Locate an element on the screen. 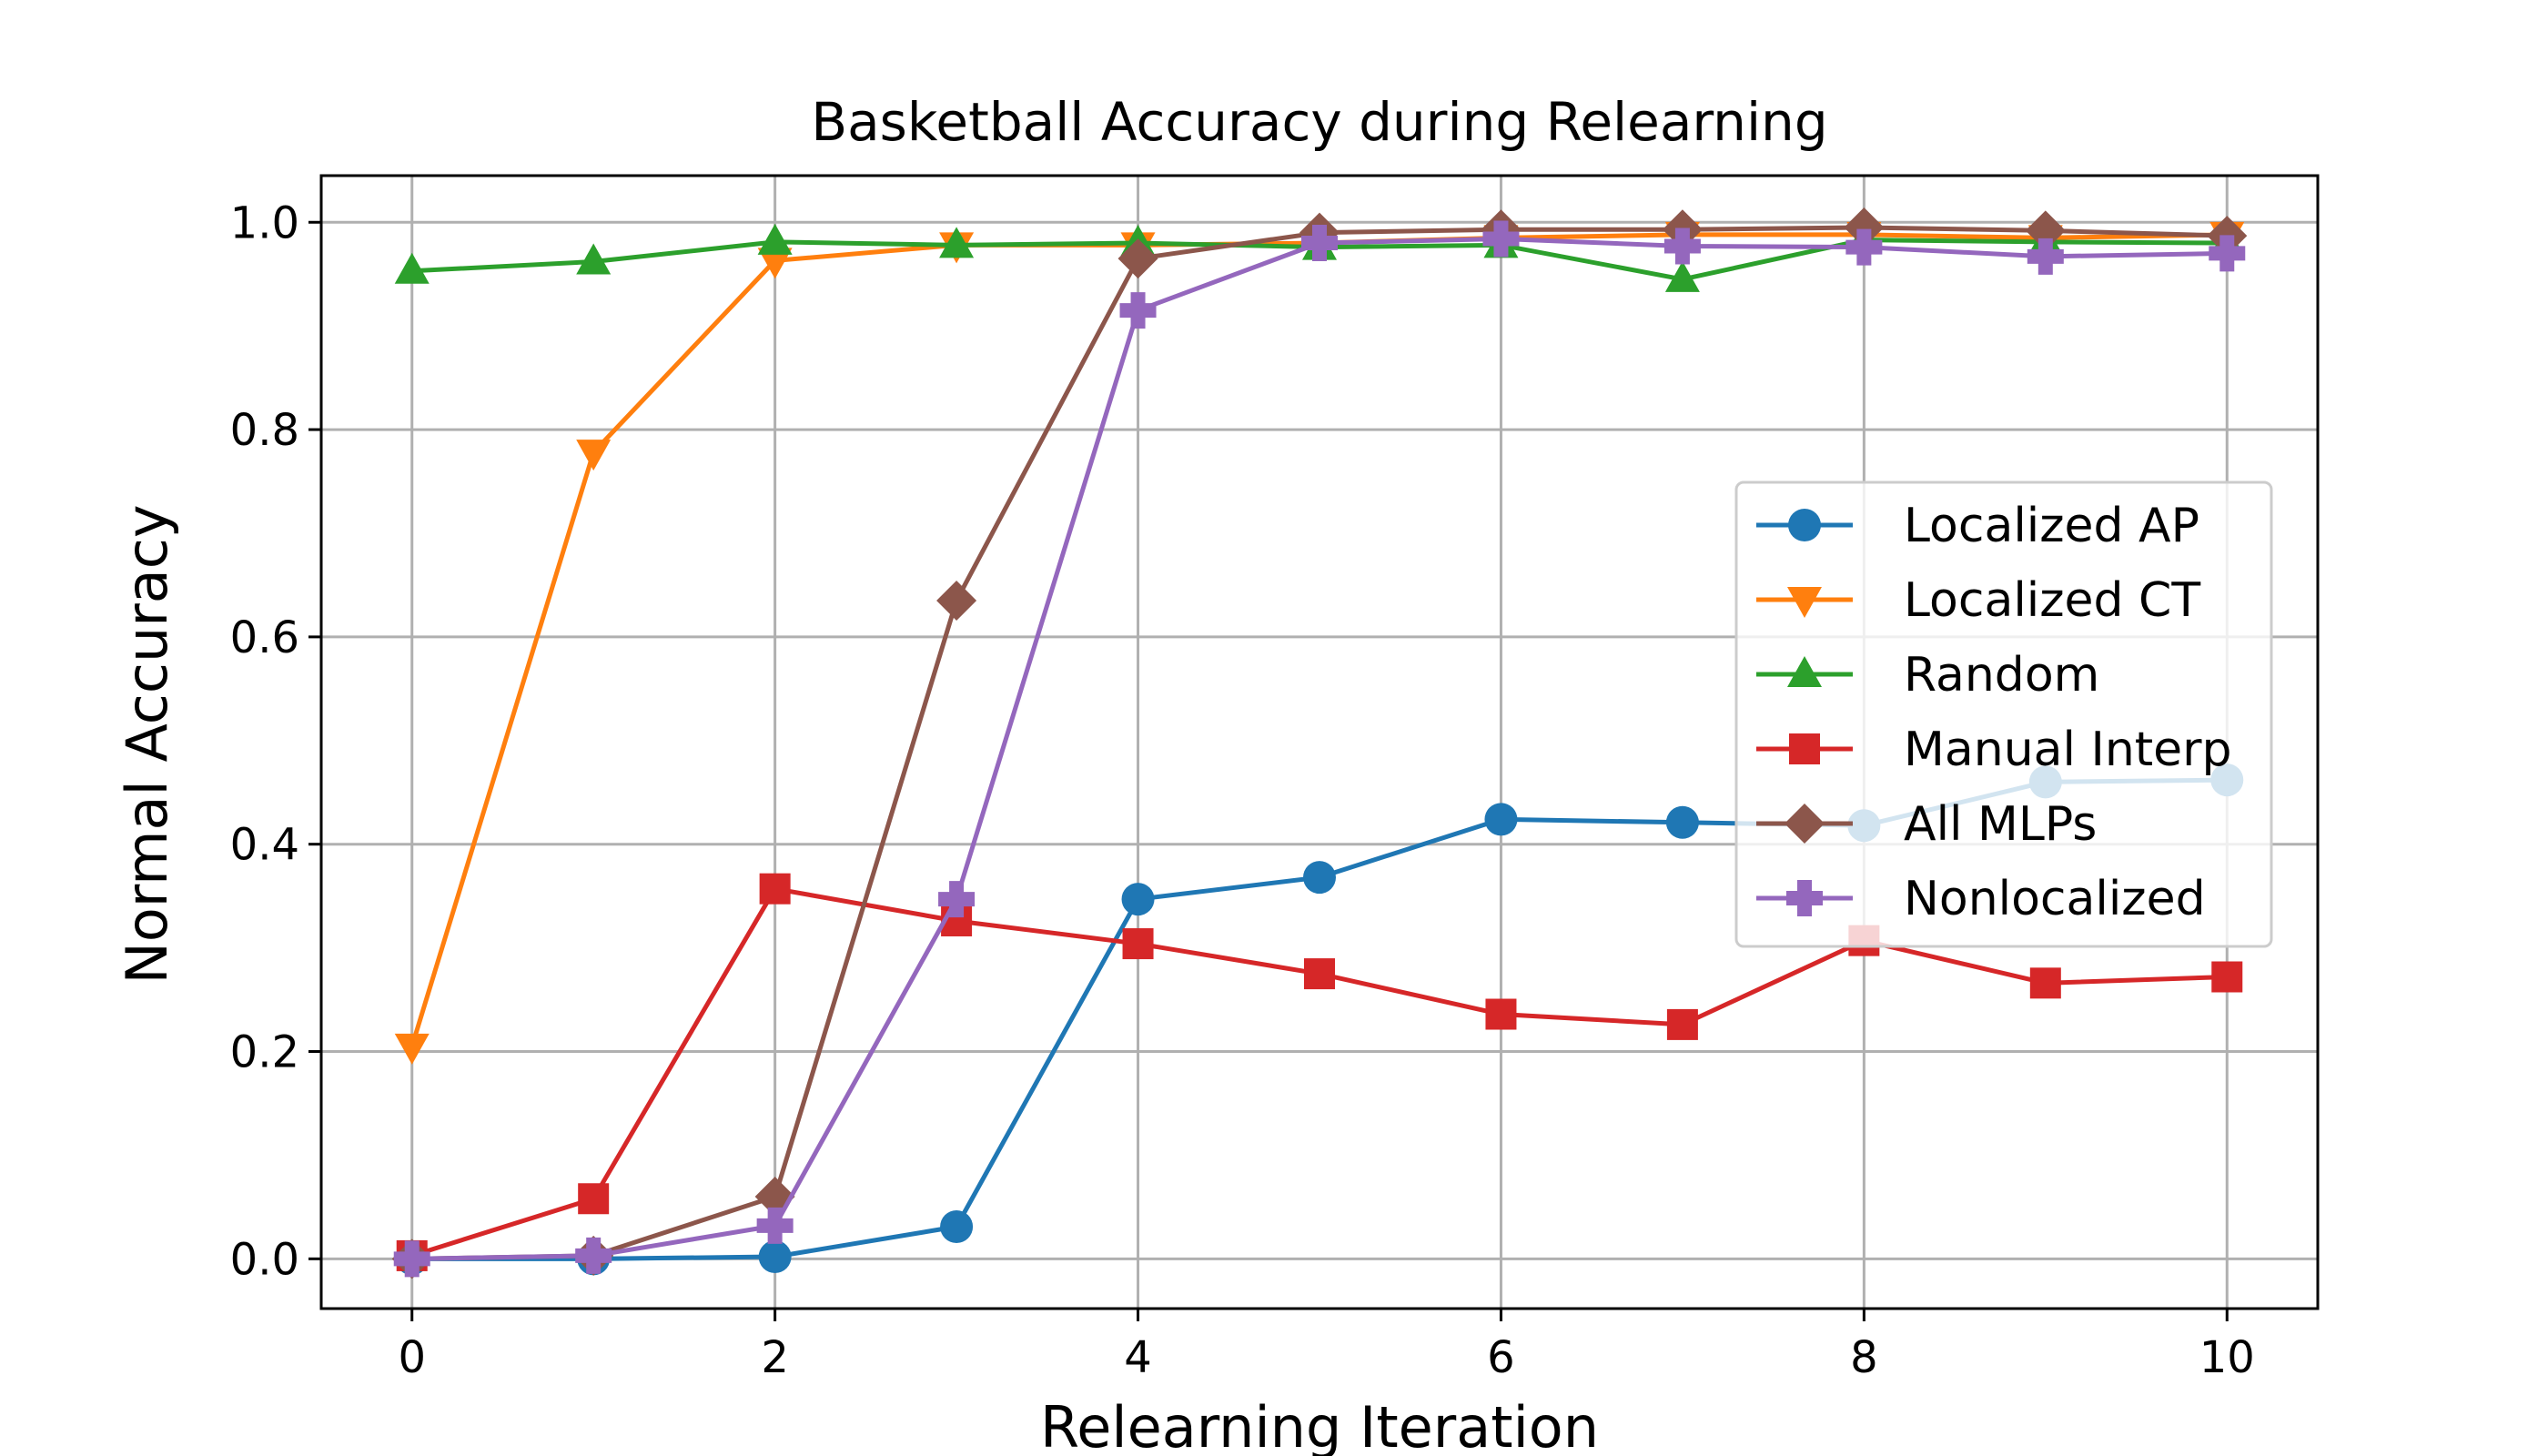 This screenshot has height=1456, width=2548. x-tick-label: 0 is located at coordinates (412, 1358).